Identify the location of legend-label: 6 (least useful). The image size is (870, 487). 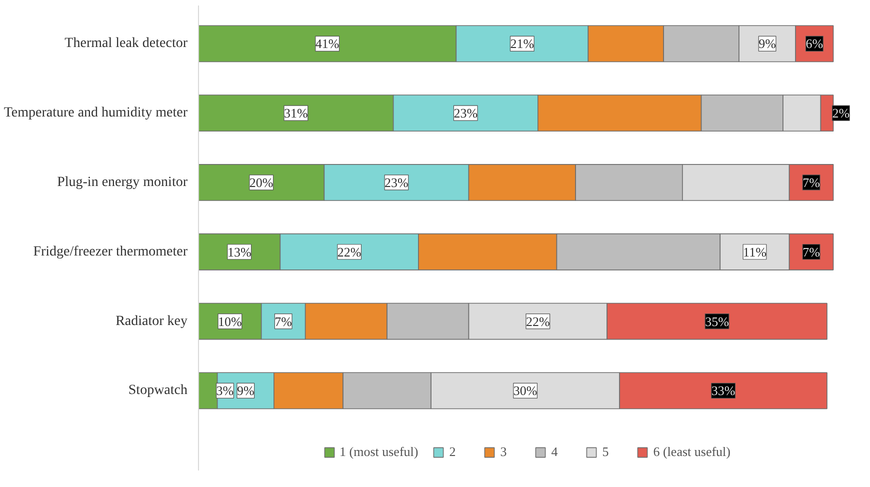
(691, 452).